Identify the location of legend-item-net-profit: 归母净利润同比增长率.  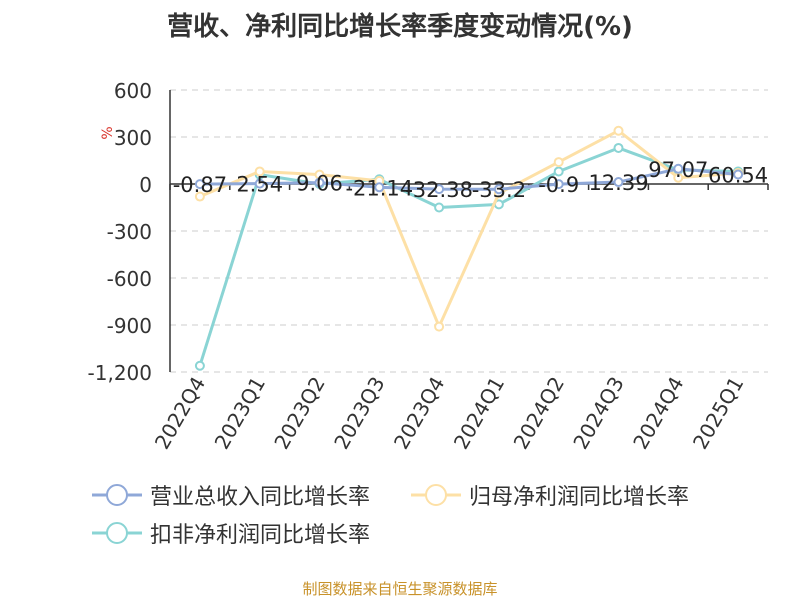
(550, 495).